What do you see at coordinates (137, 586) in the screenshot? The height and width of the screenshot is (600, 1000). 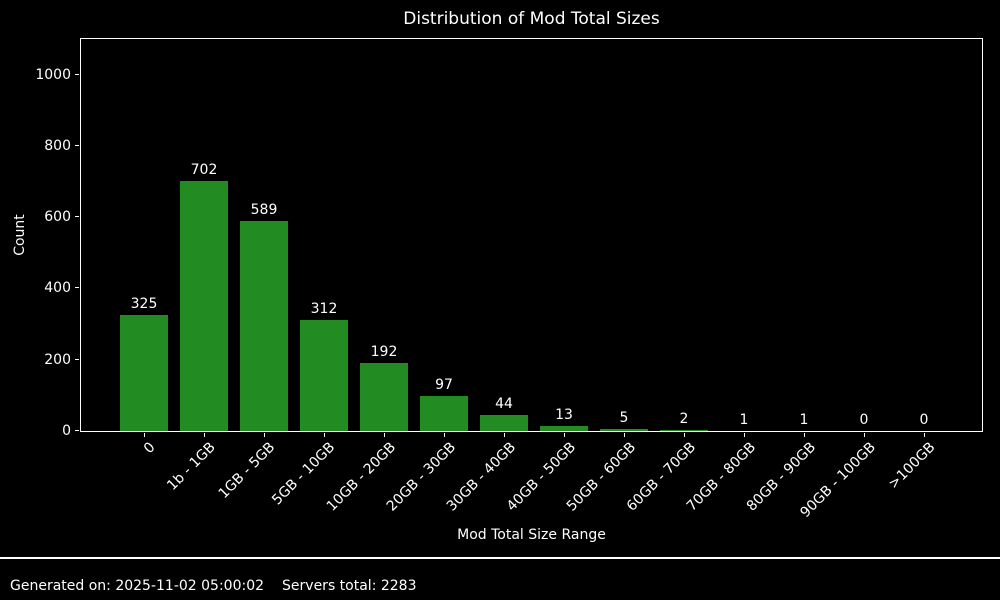 I see `generated-timestamp: Generated on: 2025-11-02 05:00:02` at bounding box center [137, 586].